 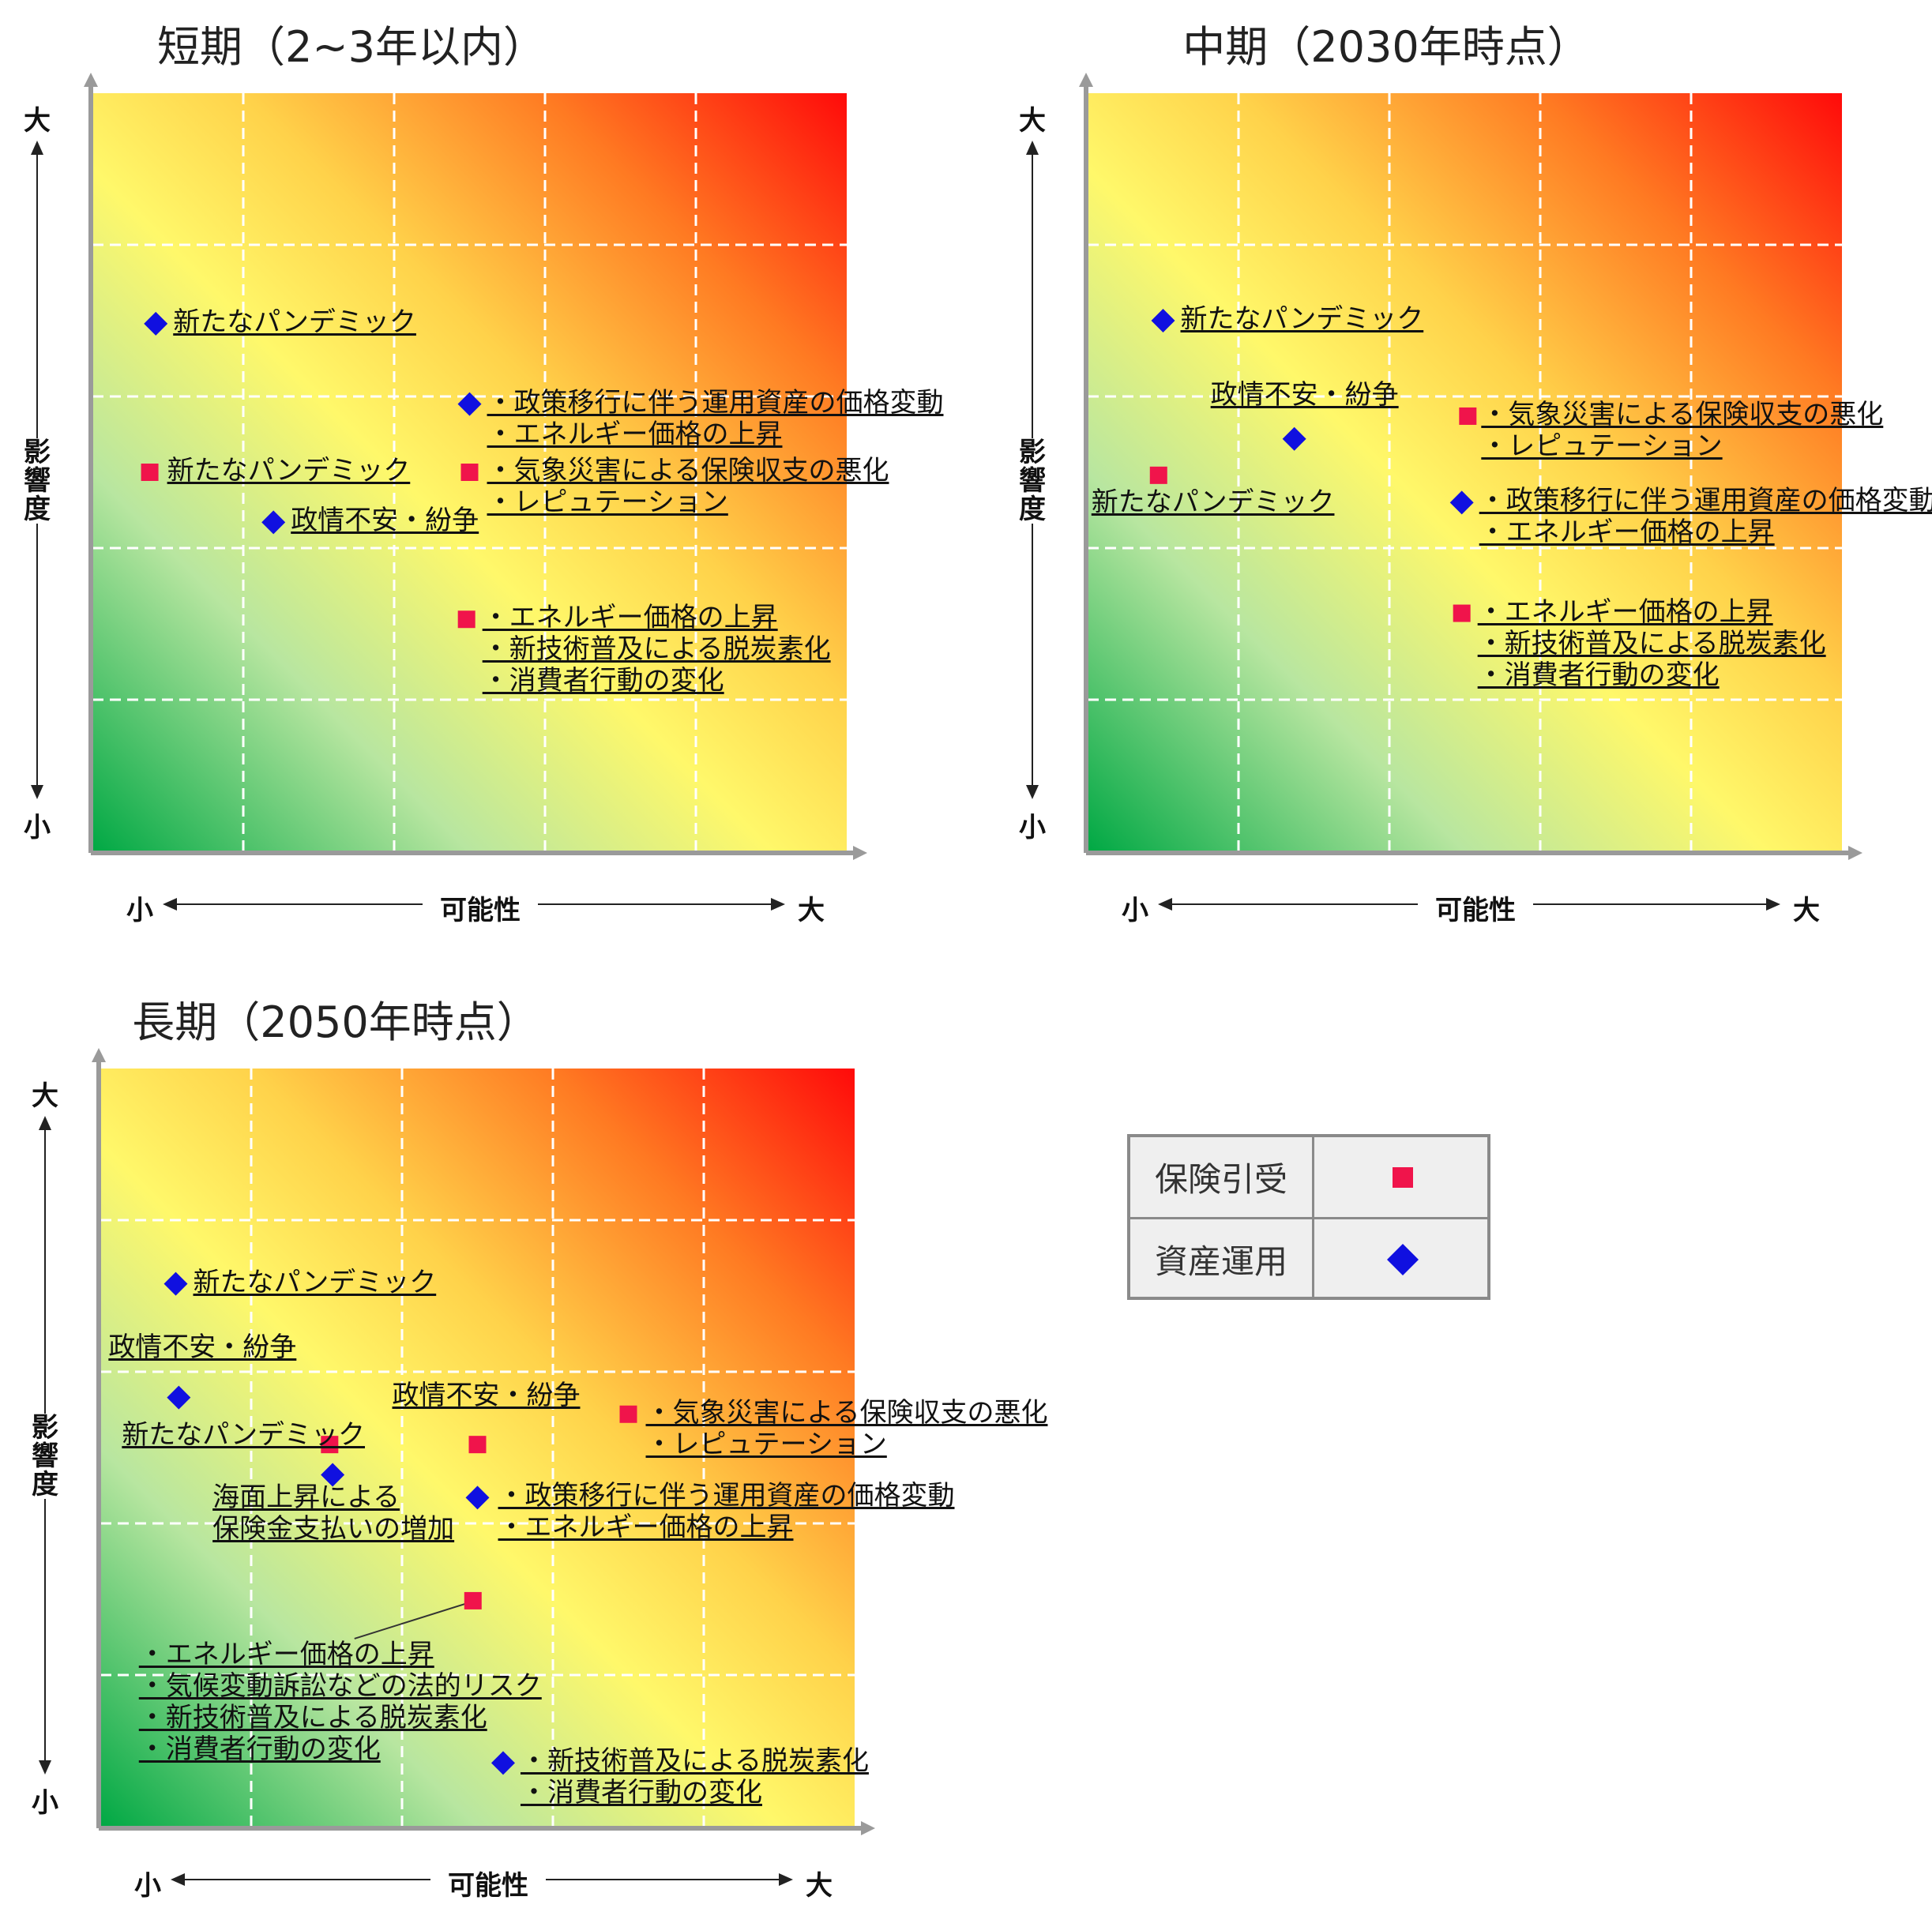 What do you see at coordinates (340, 1685) in the screenshot?
I see `point-label-line: ・気候変動訴訟などの法的リスク` at bounding box center [340, 1685].